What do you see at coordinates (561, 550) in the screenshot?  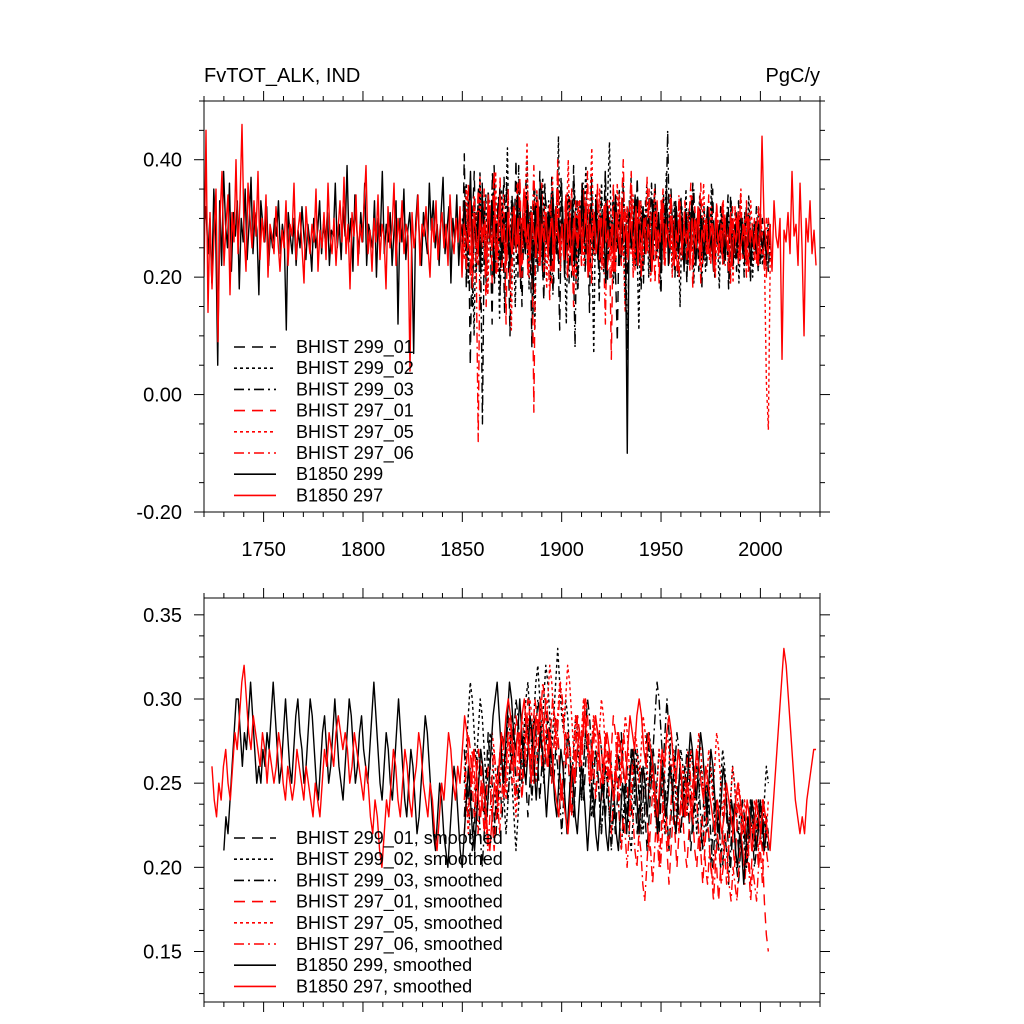 I see `top-x-tick-label: 1900` at bounding box center [561, 550].